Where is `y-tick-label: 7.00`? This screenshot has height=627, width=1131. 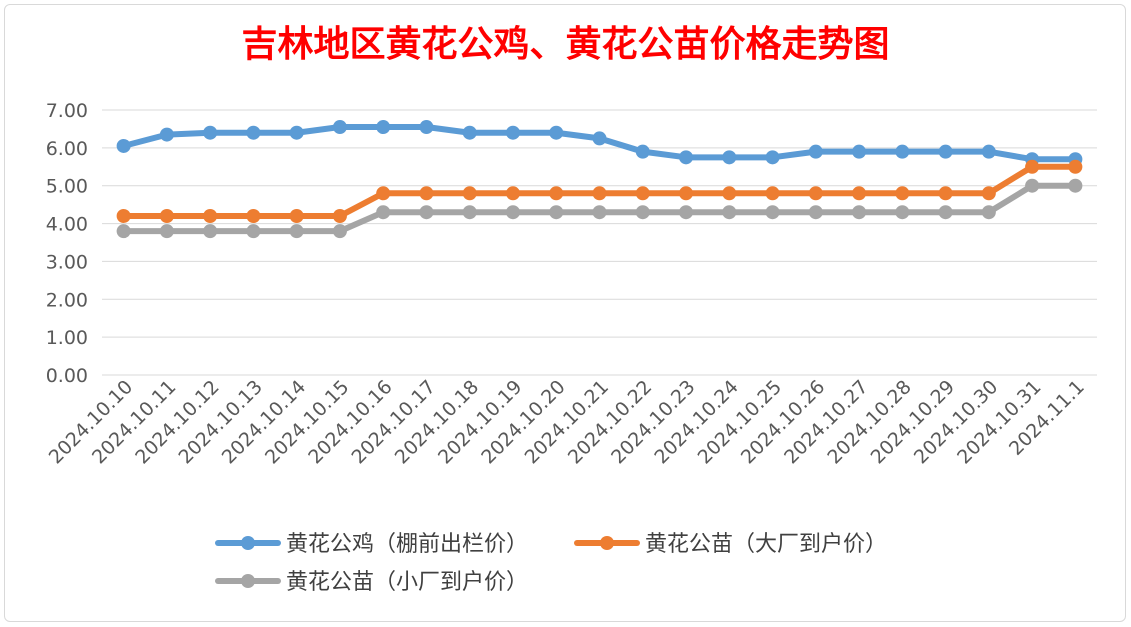
y-tick-label: 7.00 is located at coordinates (67, 111).